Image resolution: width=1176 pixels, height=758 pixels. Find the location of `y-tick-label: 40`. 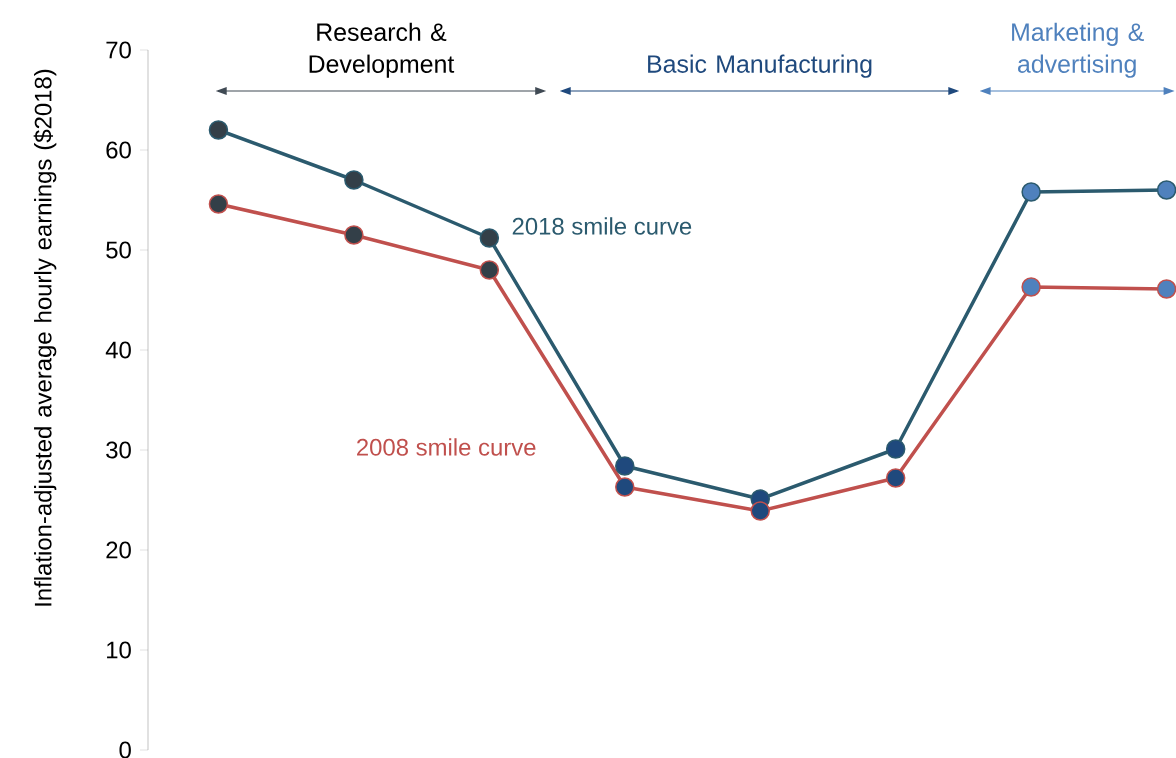

y-tick-label: 40 is located at coordinates (118, 350).